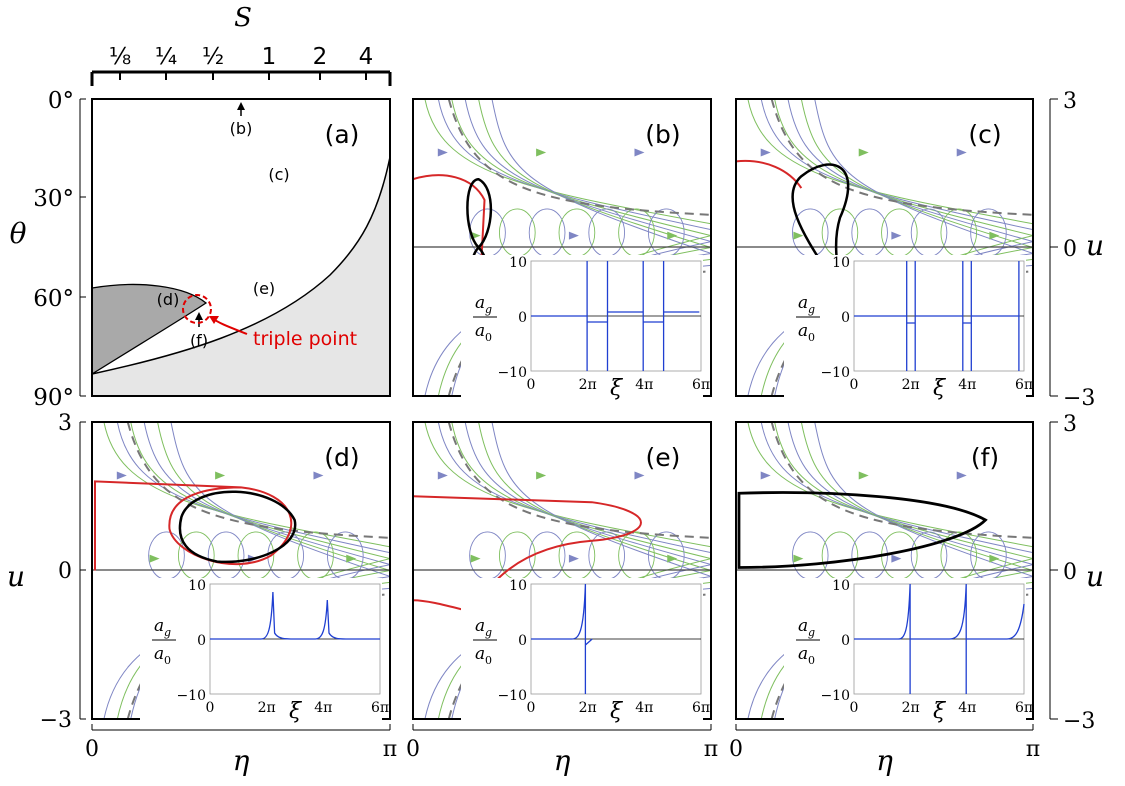 The width and height of the screenshot is (1125, 786). What do you see at coordinates (1095, 576) in the screenshot?
I see `u-axis-label-right-bottom: u` at bounding box center [1095, 576].